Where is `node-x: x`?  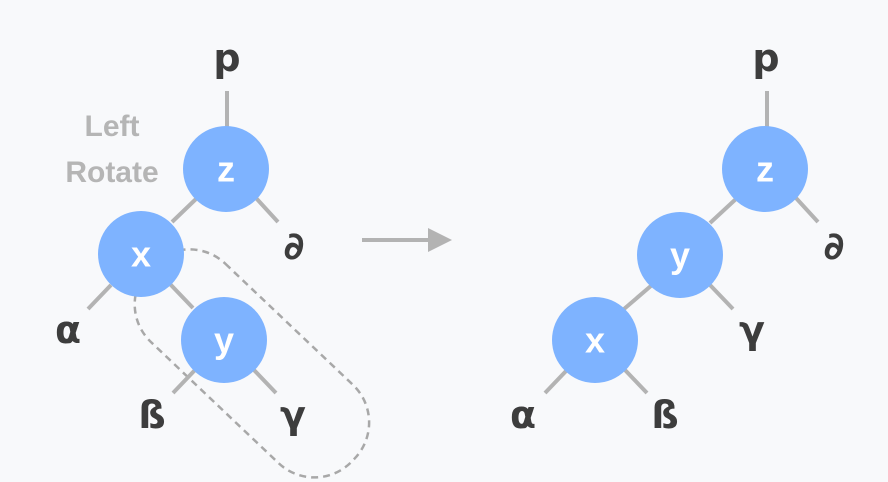
node-x: x is located at coordinates (141, 254).